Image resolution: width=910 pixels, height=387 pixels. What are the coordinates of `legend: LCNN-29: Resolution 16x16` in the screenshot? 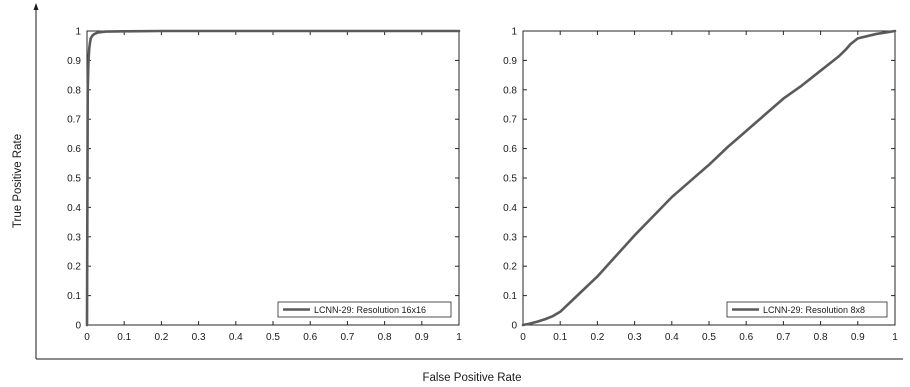 It's located at (364, 309).